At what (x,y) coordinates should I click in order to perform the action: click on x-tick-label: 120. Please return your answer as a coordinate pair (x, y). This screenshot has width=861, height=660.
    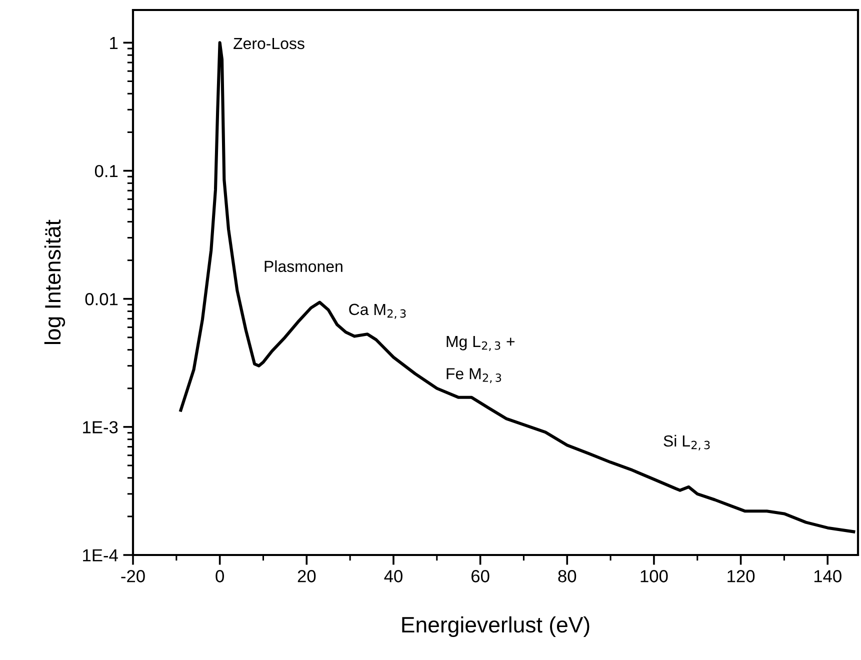
    Looking at the image, I should click on (741, 576).